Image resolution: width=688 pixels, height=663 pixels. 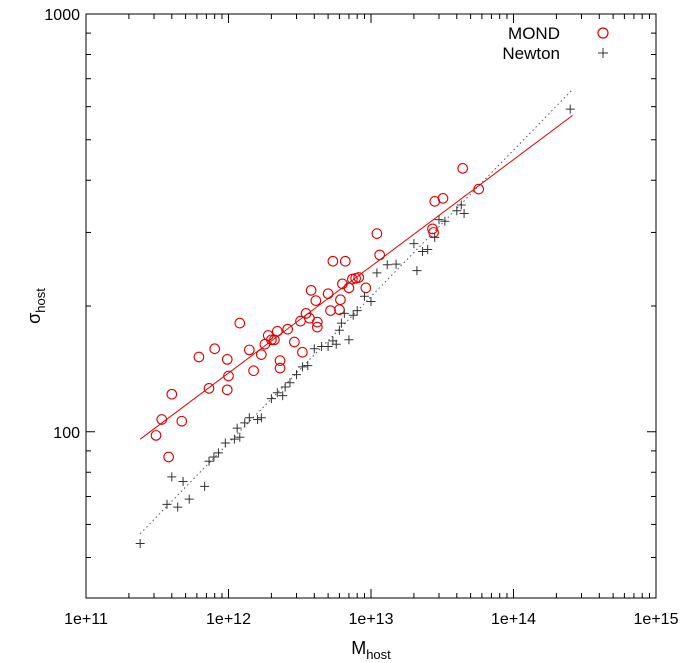 What do you see at coordinates (656, 619) in the screenshot?
I see `x-tick-label: 1e+15` at bounding box center [656, 619].